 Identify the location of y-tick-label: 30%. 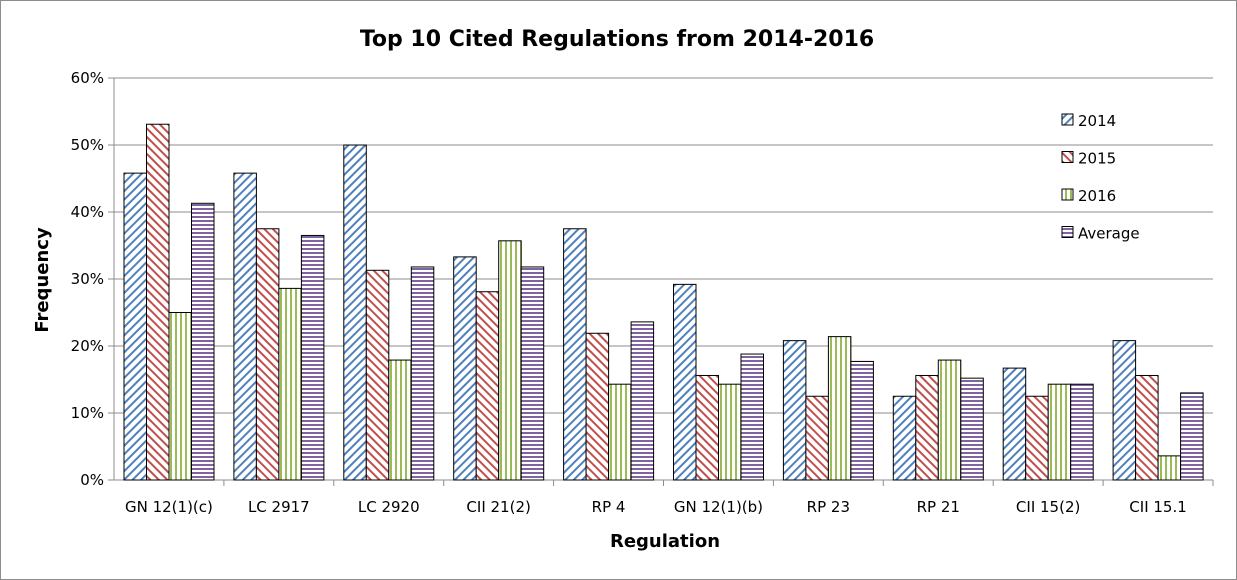
(87, 279).